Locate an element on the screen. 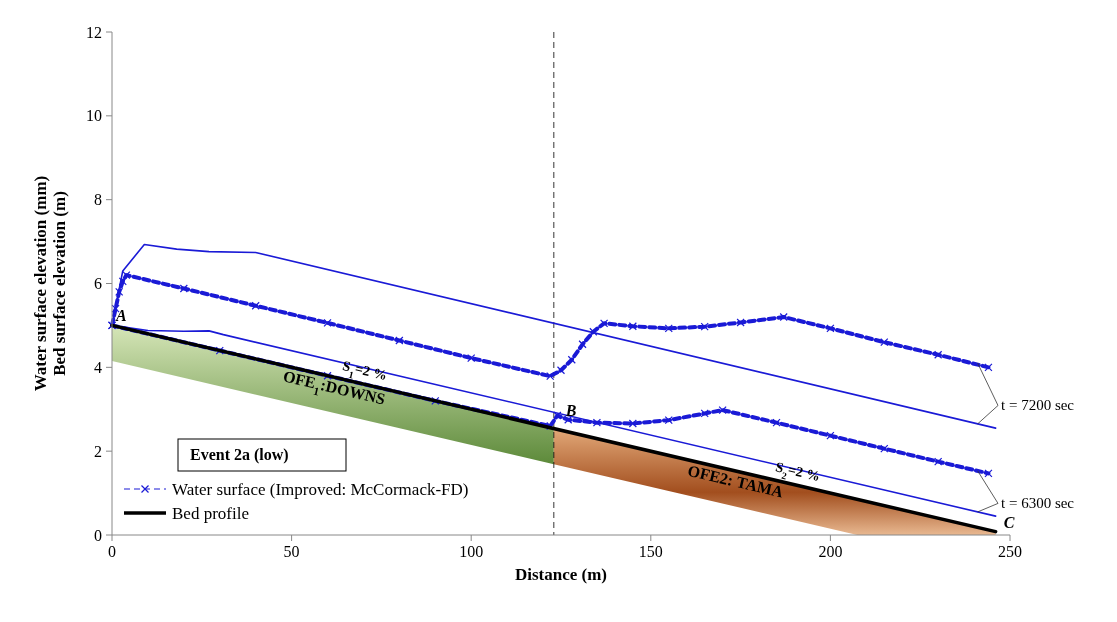 This screenshot has height=622, width=1117. x-tick-label: 150 is located at coordinates (650, 551).